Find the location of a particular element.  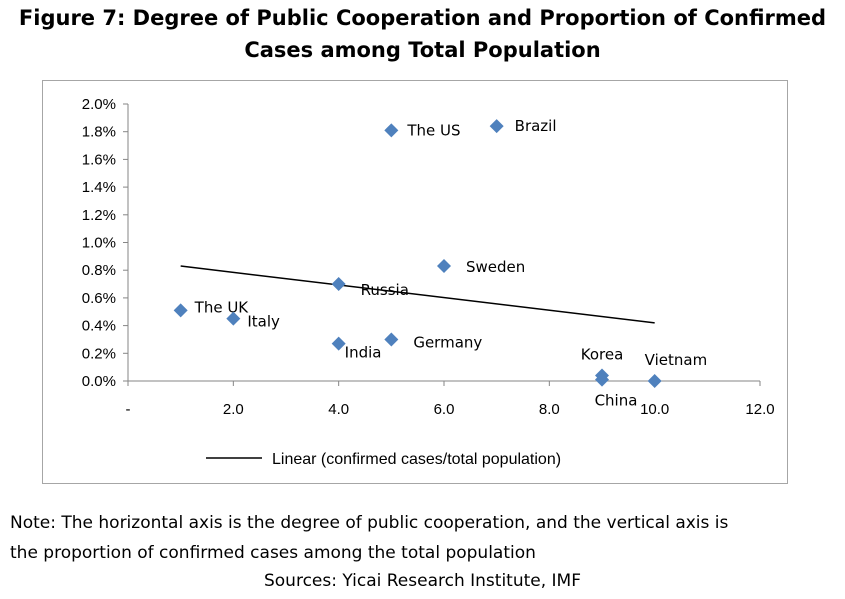

data-point-label: The US is located at coordinates (433, 130).